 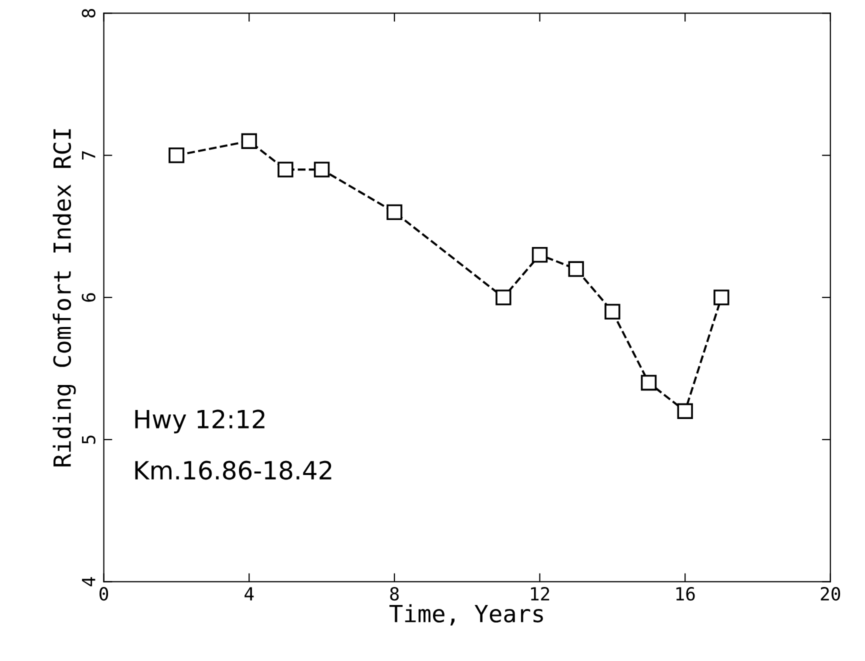 What do you see at coordinates (89, 155) in the screenshot?
I see `y-tick-label: 7` at bounding box center [89, 155].